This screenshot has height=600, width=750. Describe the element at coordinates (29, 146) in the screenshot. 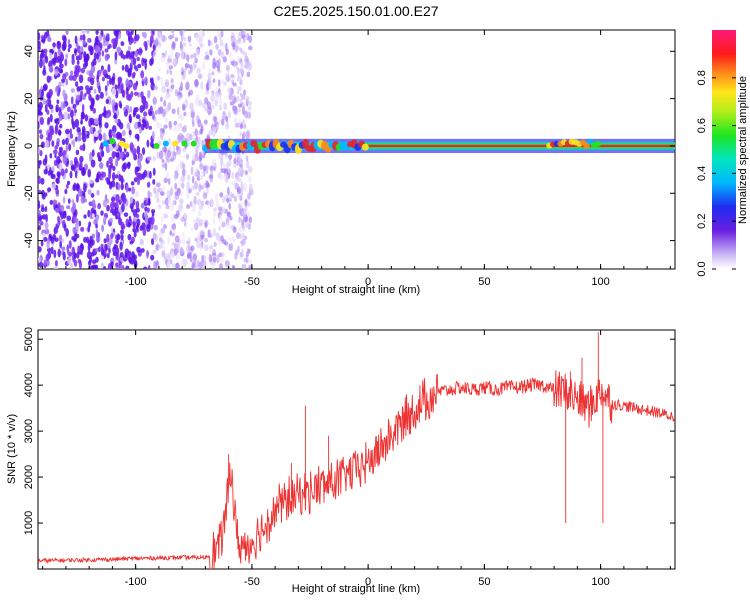

I see `y-tick-label: 0` at that location.